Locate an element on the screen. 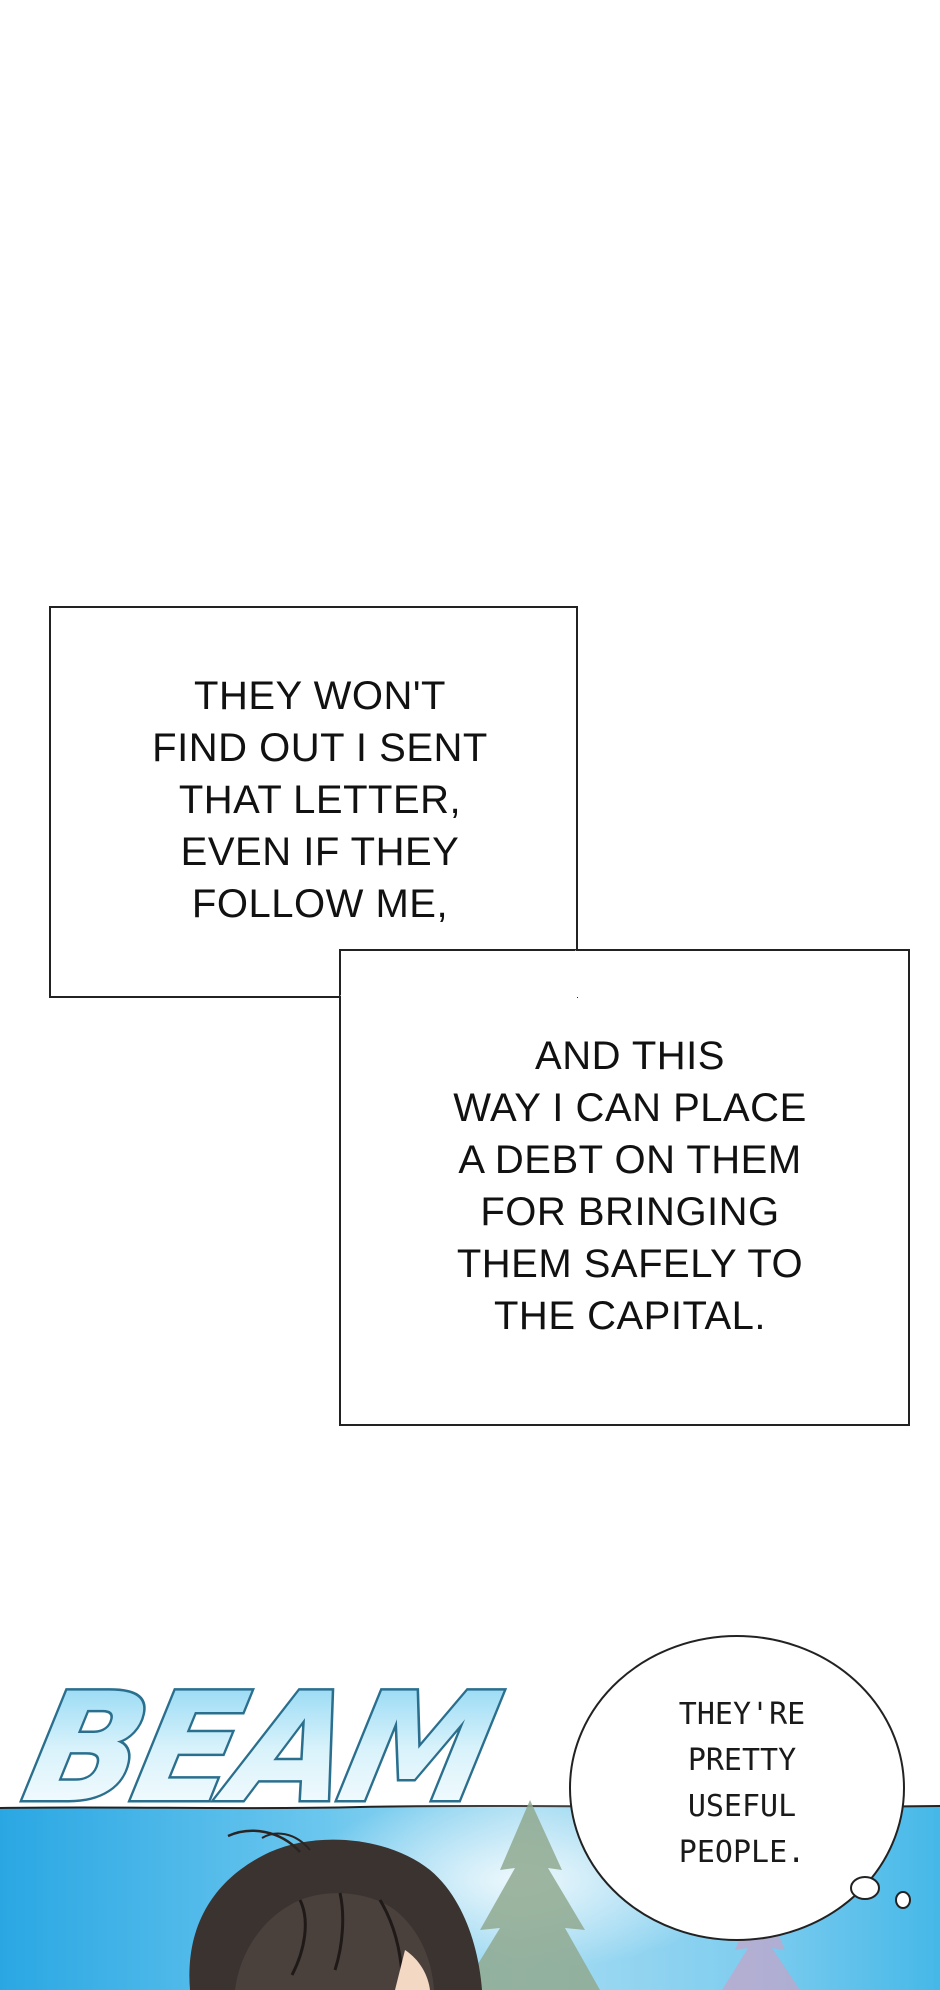 This screenshot has height=1990, width=940. caption-1-line: FIND OUT I SENT is located at coordinates (320, 748).